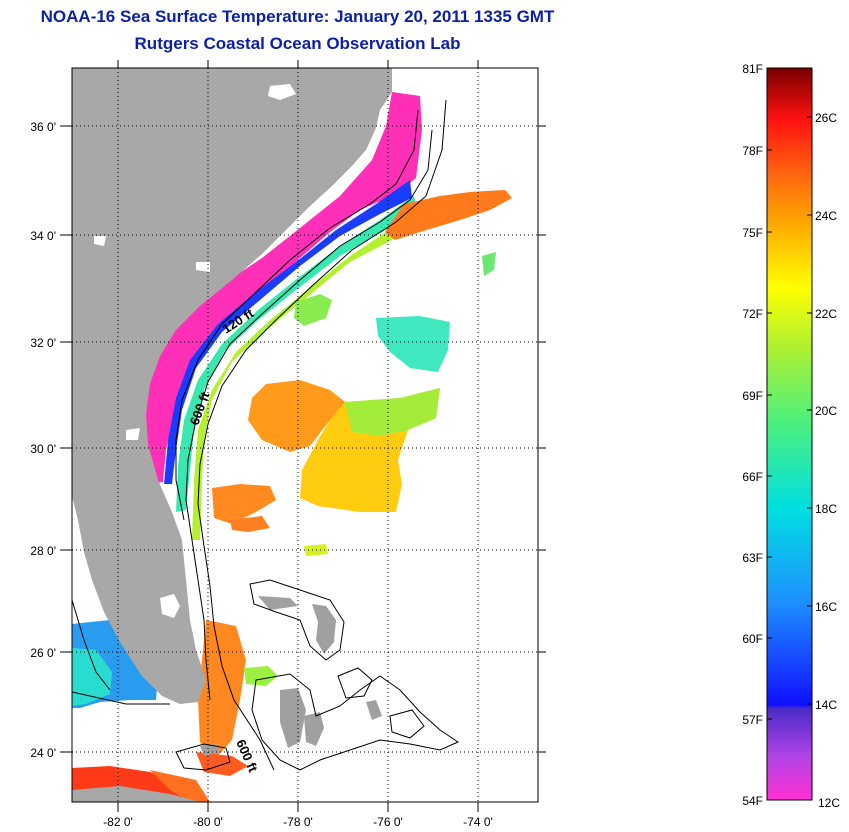 The height and width of the screenshot is (832, 849). What do you see at coordinates (752, 720) in the screenshot?
I see `f-label-57: 57F` at bounding box center [752, 720].